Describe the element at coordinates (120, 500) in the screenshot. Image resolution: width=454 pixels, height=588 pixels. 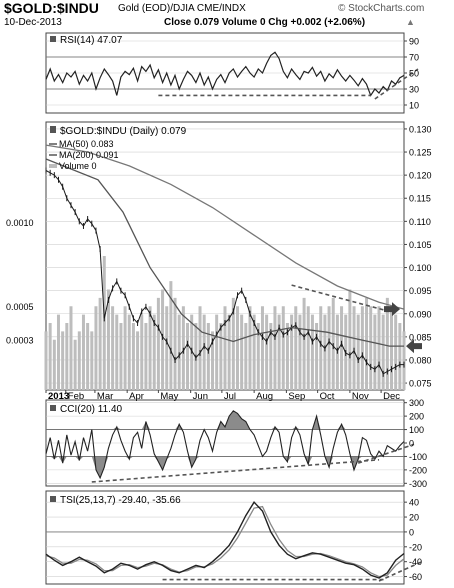
I see `tsi-title: TSI(25,13,7) -29.40, -35.66` at that location.